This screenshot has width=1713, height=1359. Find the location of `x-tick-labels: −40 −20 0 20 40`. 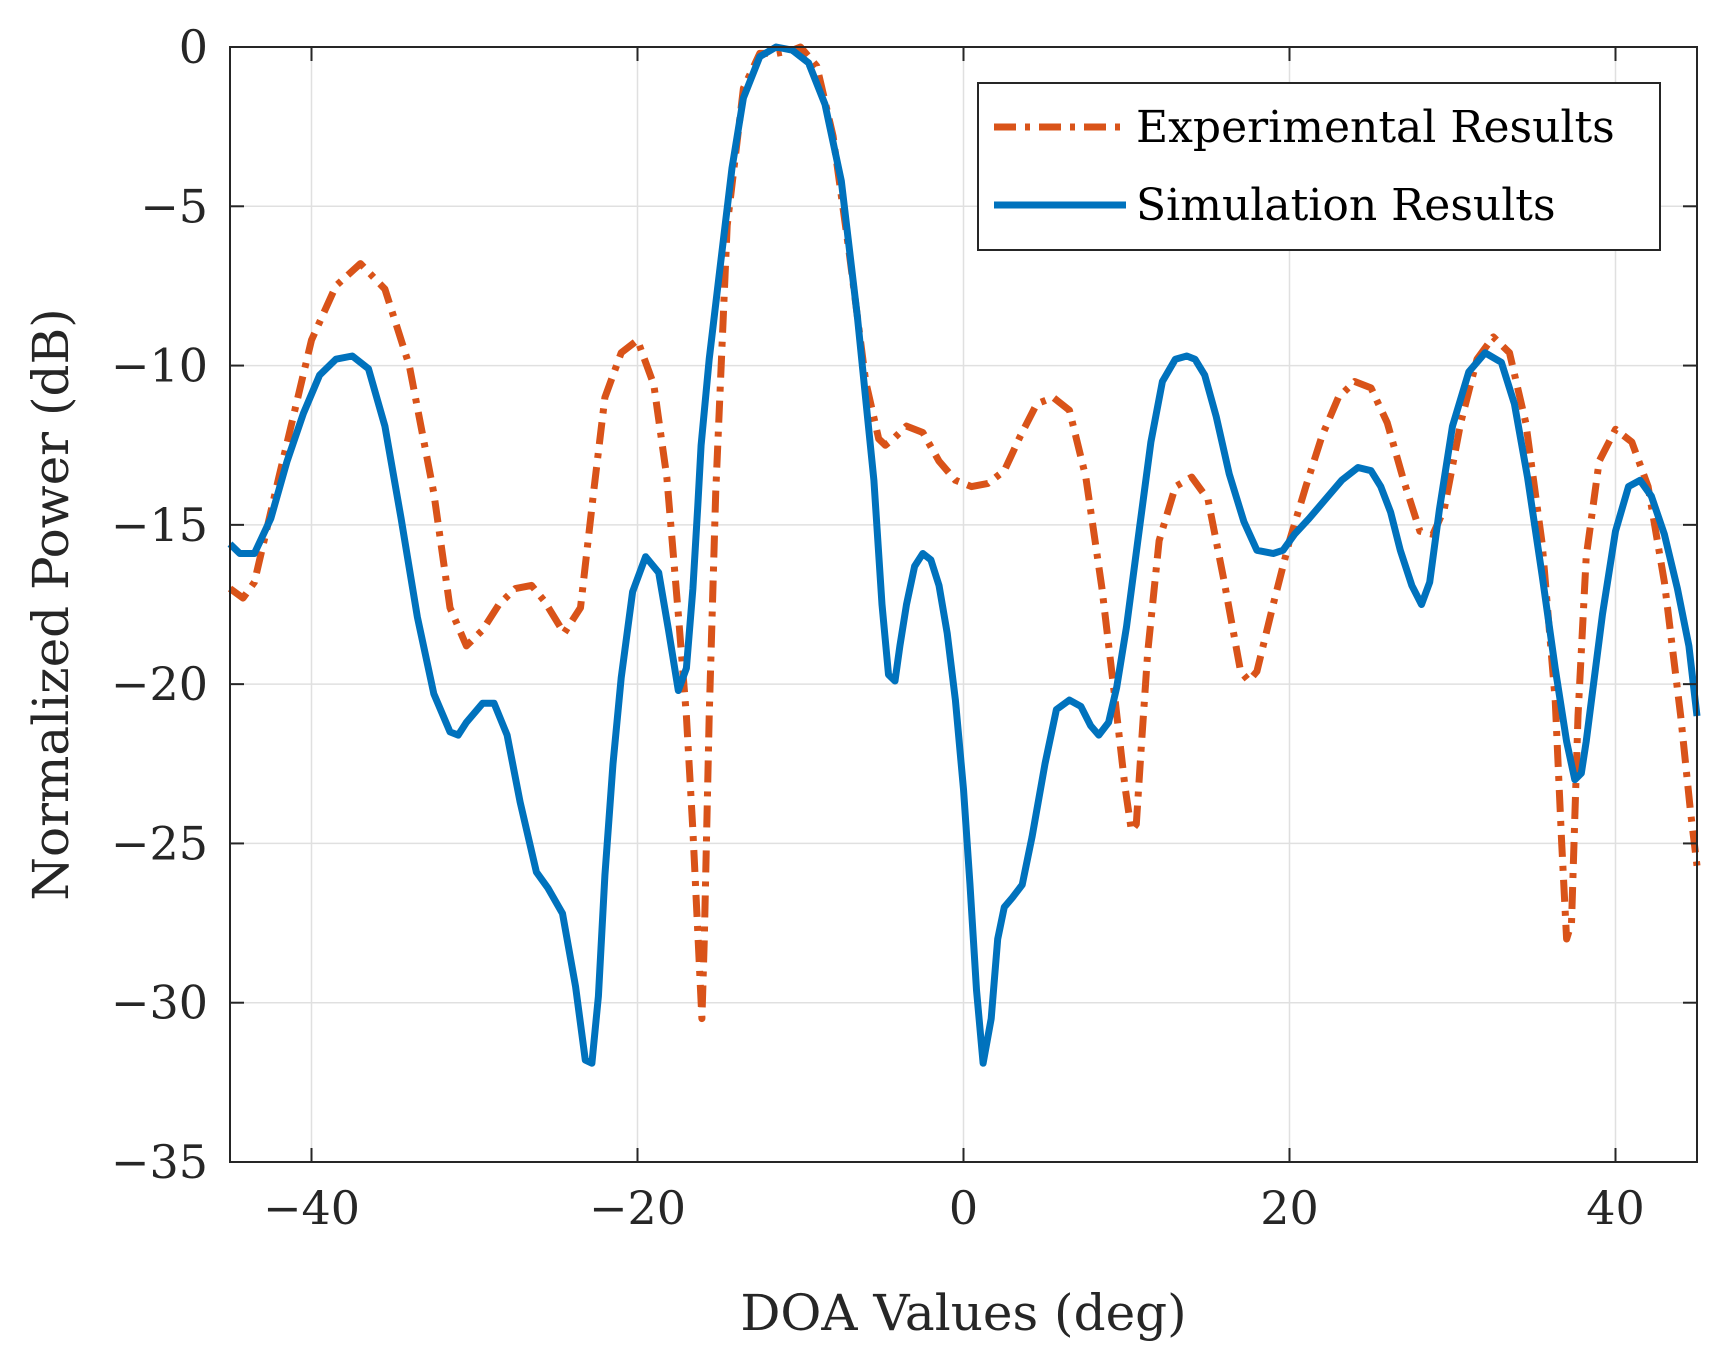

x-tick-labels: −40 −20 0 20 40 is located at coordinates (954, 1208).